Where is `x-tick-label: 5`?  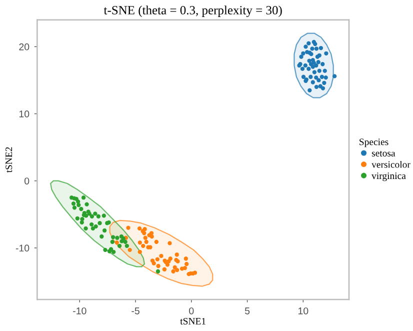 x-tick-label: 5 is located at coordinates (247, 311).